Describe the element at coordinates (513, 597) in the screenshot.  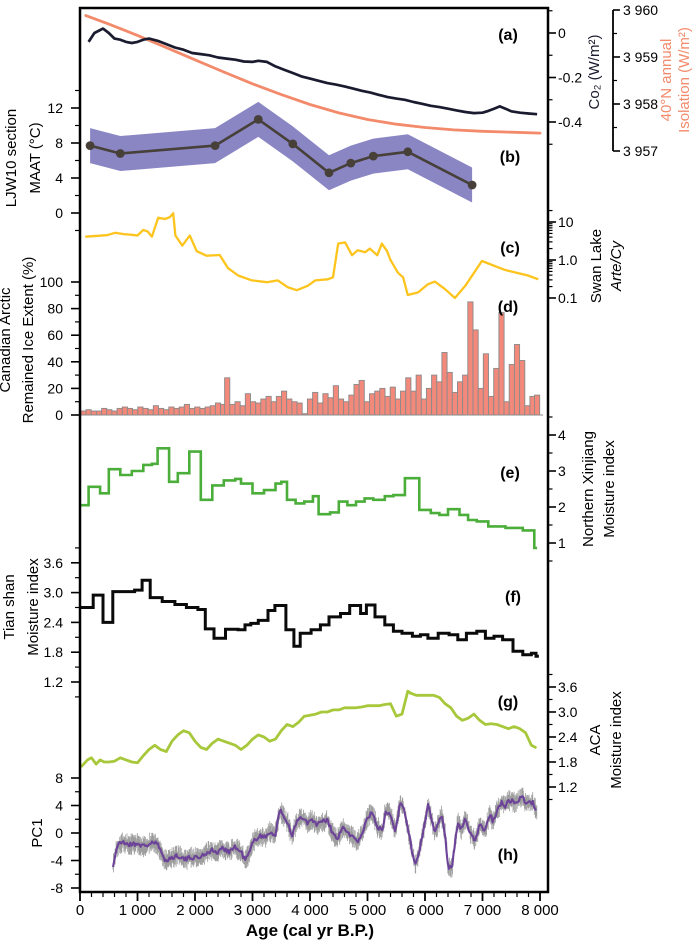
I see `panel-label-f: (f)` at that location.